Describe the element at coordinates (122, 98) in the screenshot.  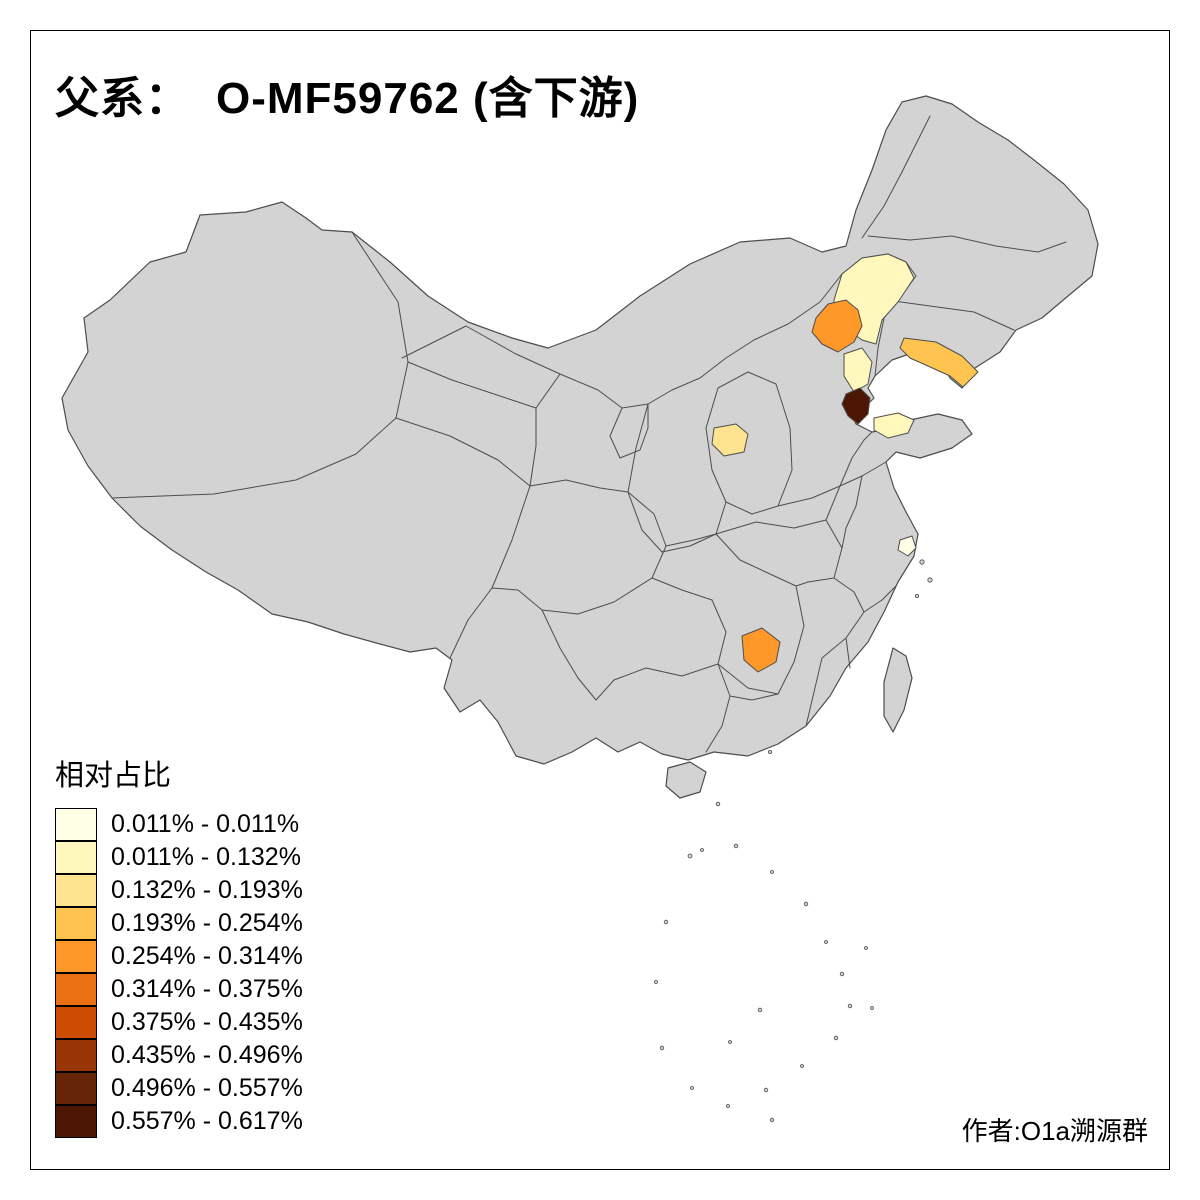
I see `title-prefix: 父系：` at that location.